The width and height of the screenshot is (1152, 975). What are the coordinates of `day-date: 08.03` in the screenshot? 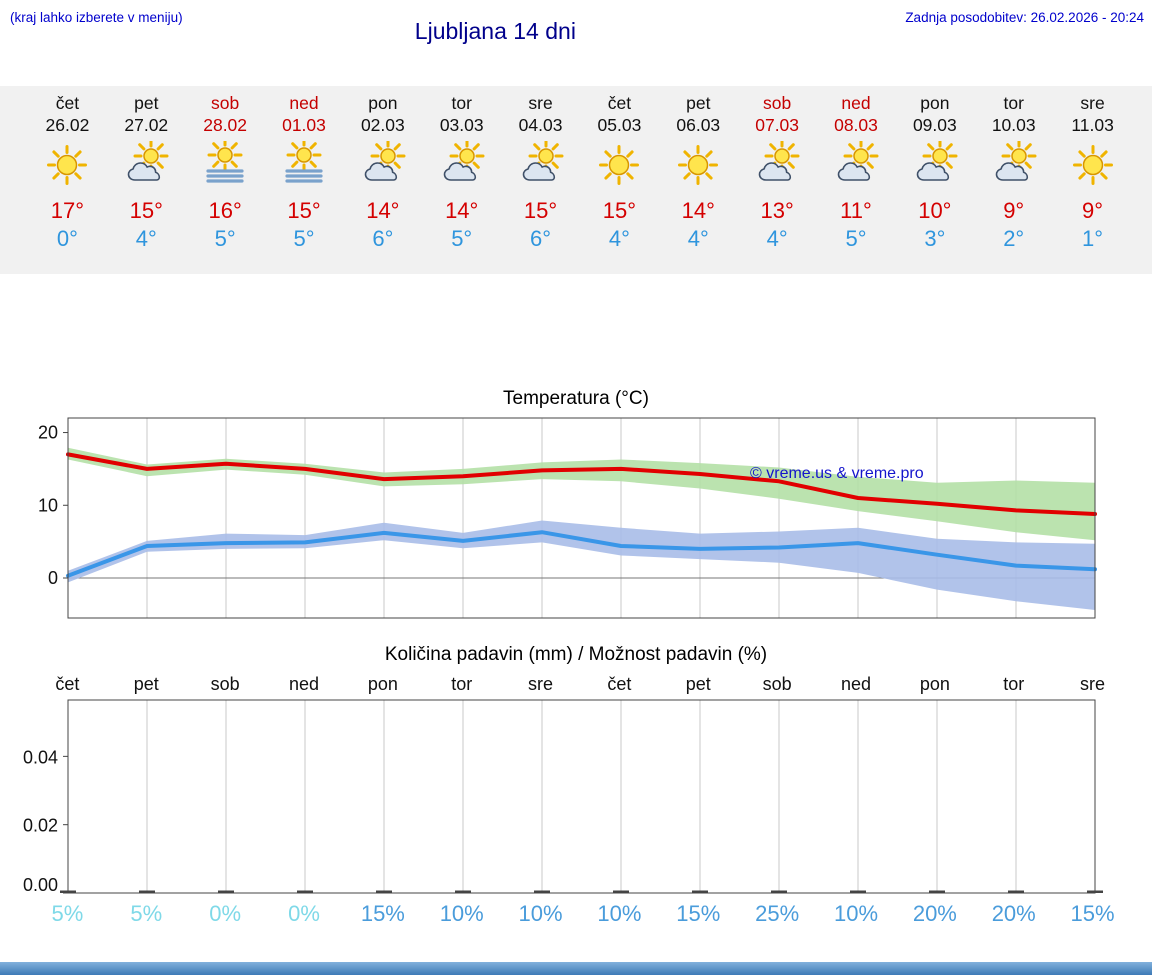 It's located at (856, 125).